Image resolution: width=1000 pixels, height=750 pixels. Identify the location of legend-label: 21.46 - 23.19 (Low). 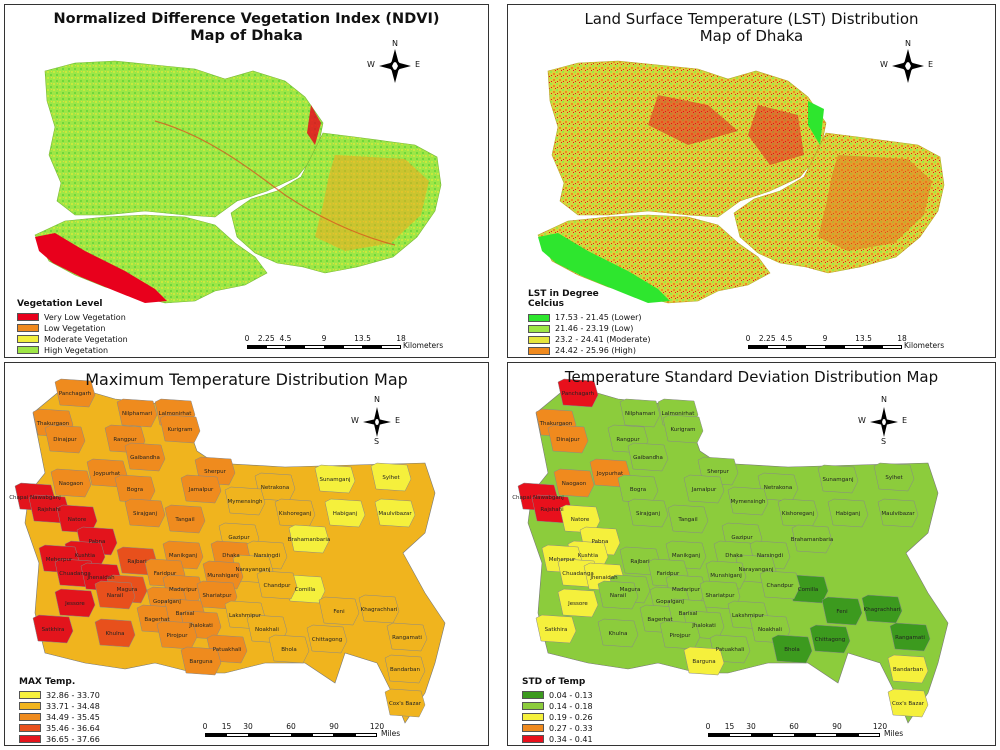
(594, 329).